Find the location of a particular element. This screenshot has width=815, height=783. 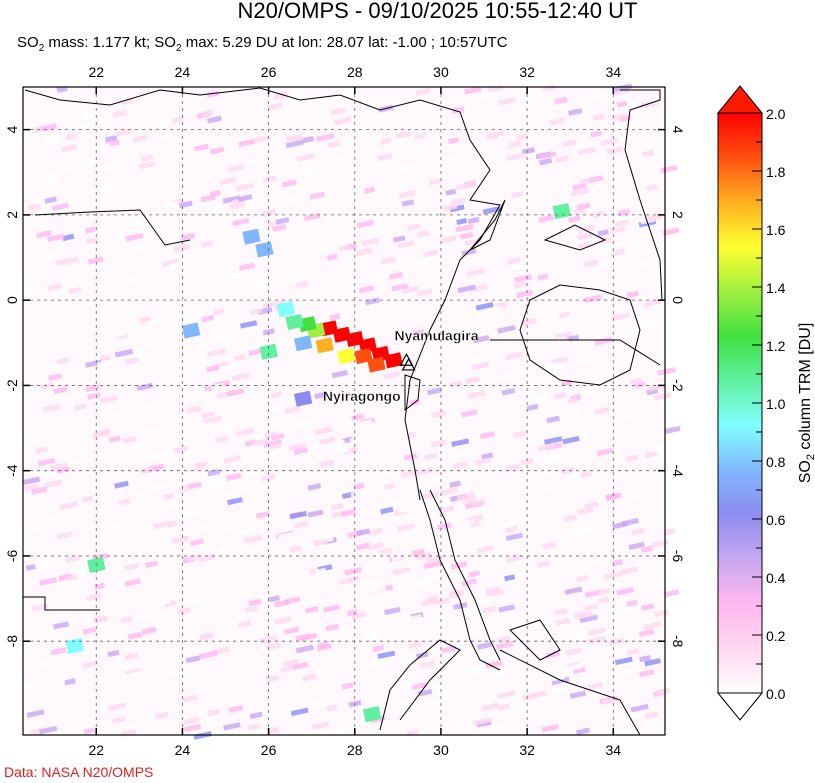

colorbar-tick-label: 1.2 is located at coordinates (776, 346).